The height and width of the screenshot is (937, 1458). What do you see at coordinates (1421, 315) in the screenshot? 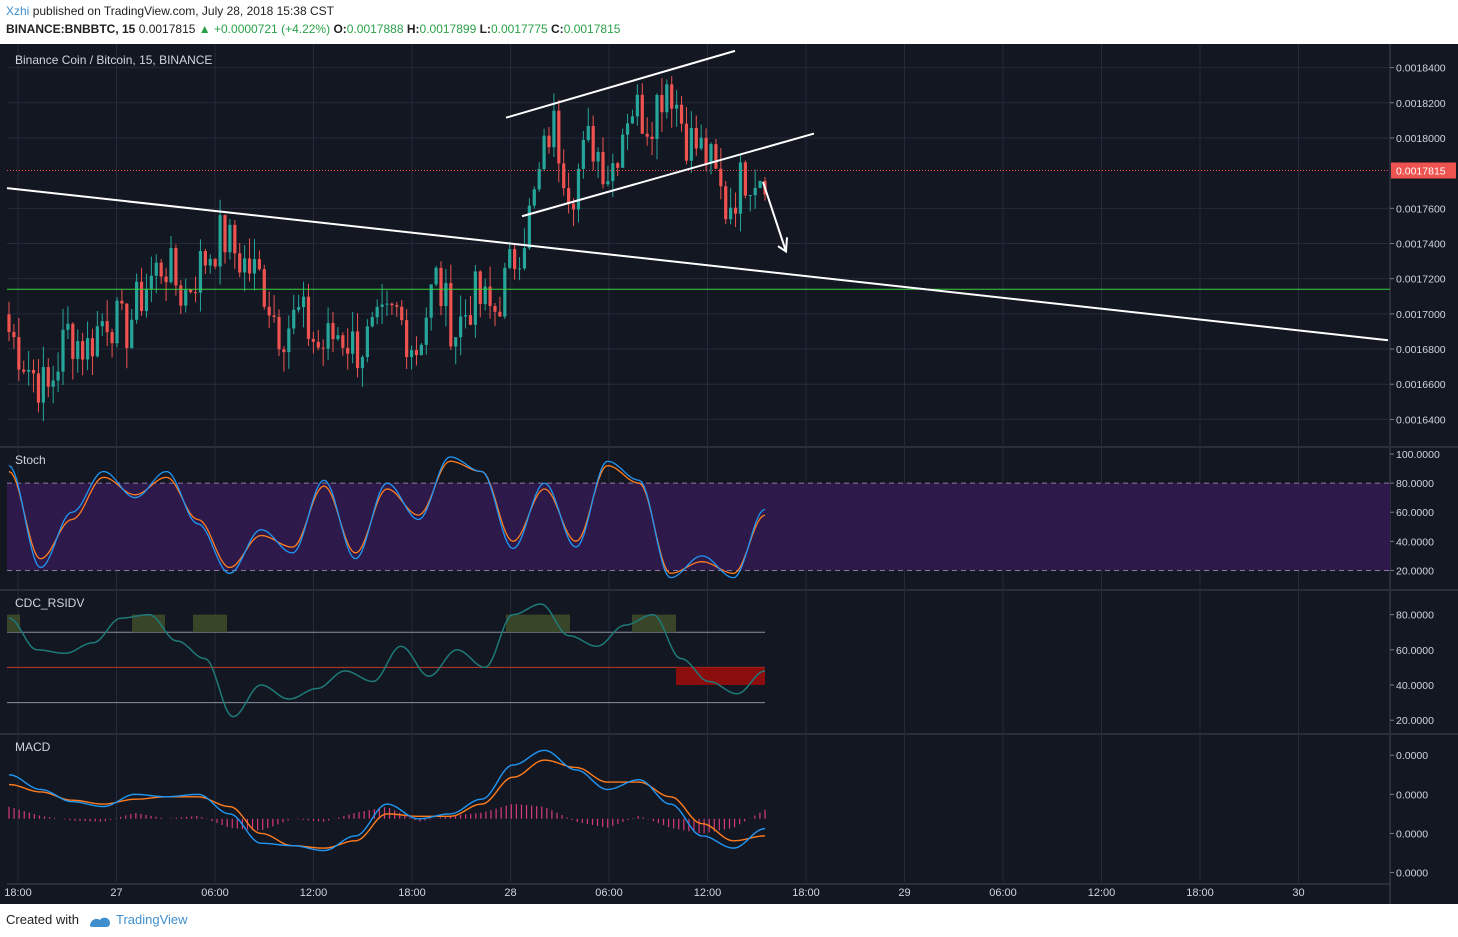
I see `price-tick-label: 0.0017000` at bounding box center [1421, 315].